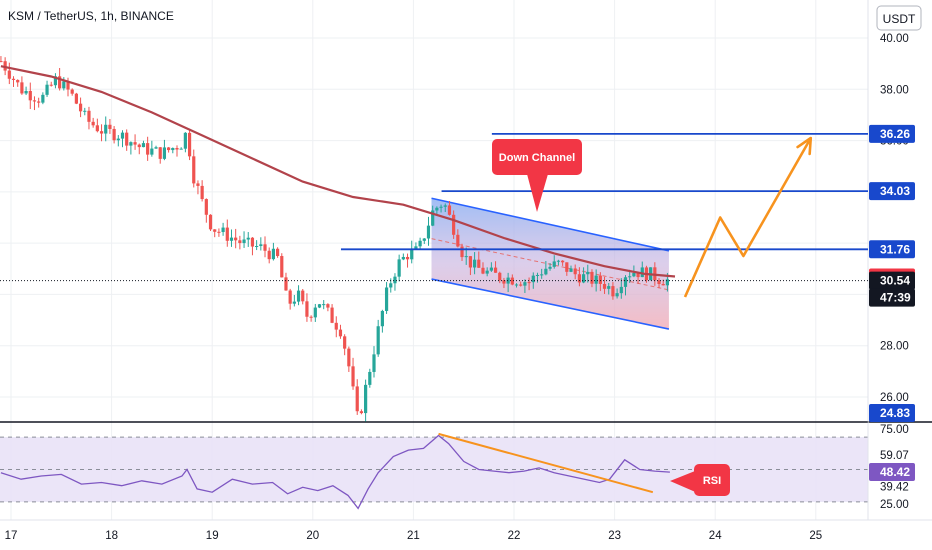 Image resolution: width=932 pixels, height=550 pixels. I want to click on price-tick-label: 26.00, so click(894, 398).